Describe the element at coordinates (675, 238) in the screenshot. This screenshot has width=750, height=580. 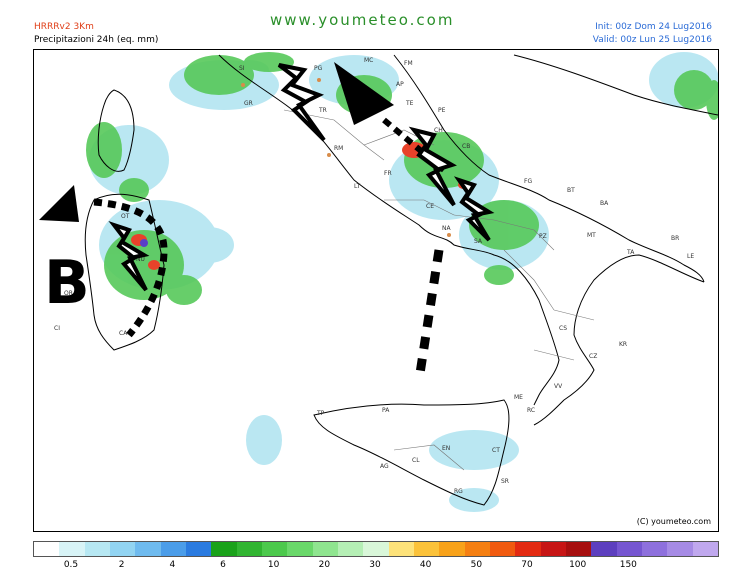
I see `svg-text: BR` at that location.